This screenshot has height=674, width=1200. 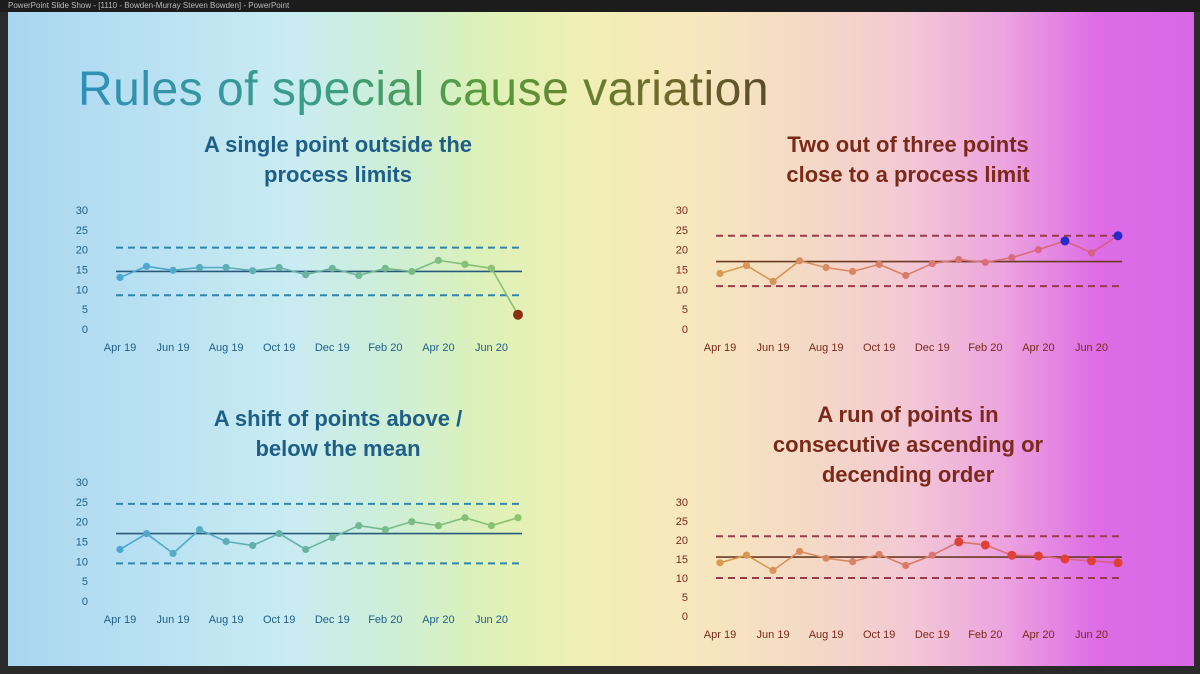 I want to click on panel-title-line: close to a process limit, so click(x=908, y=174).